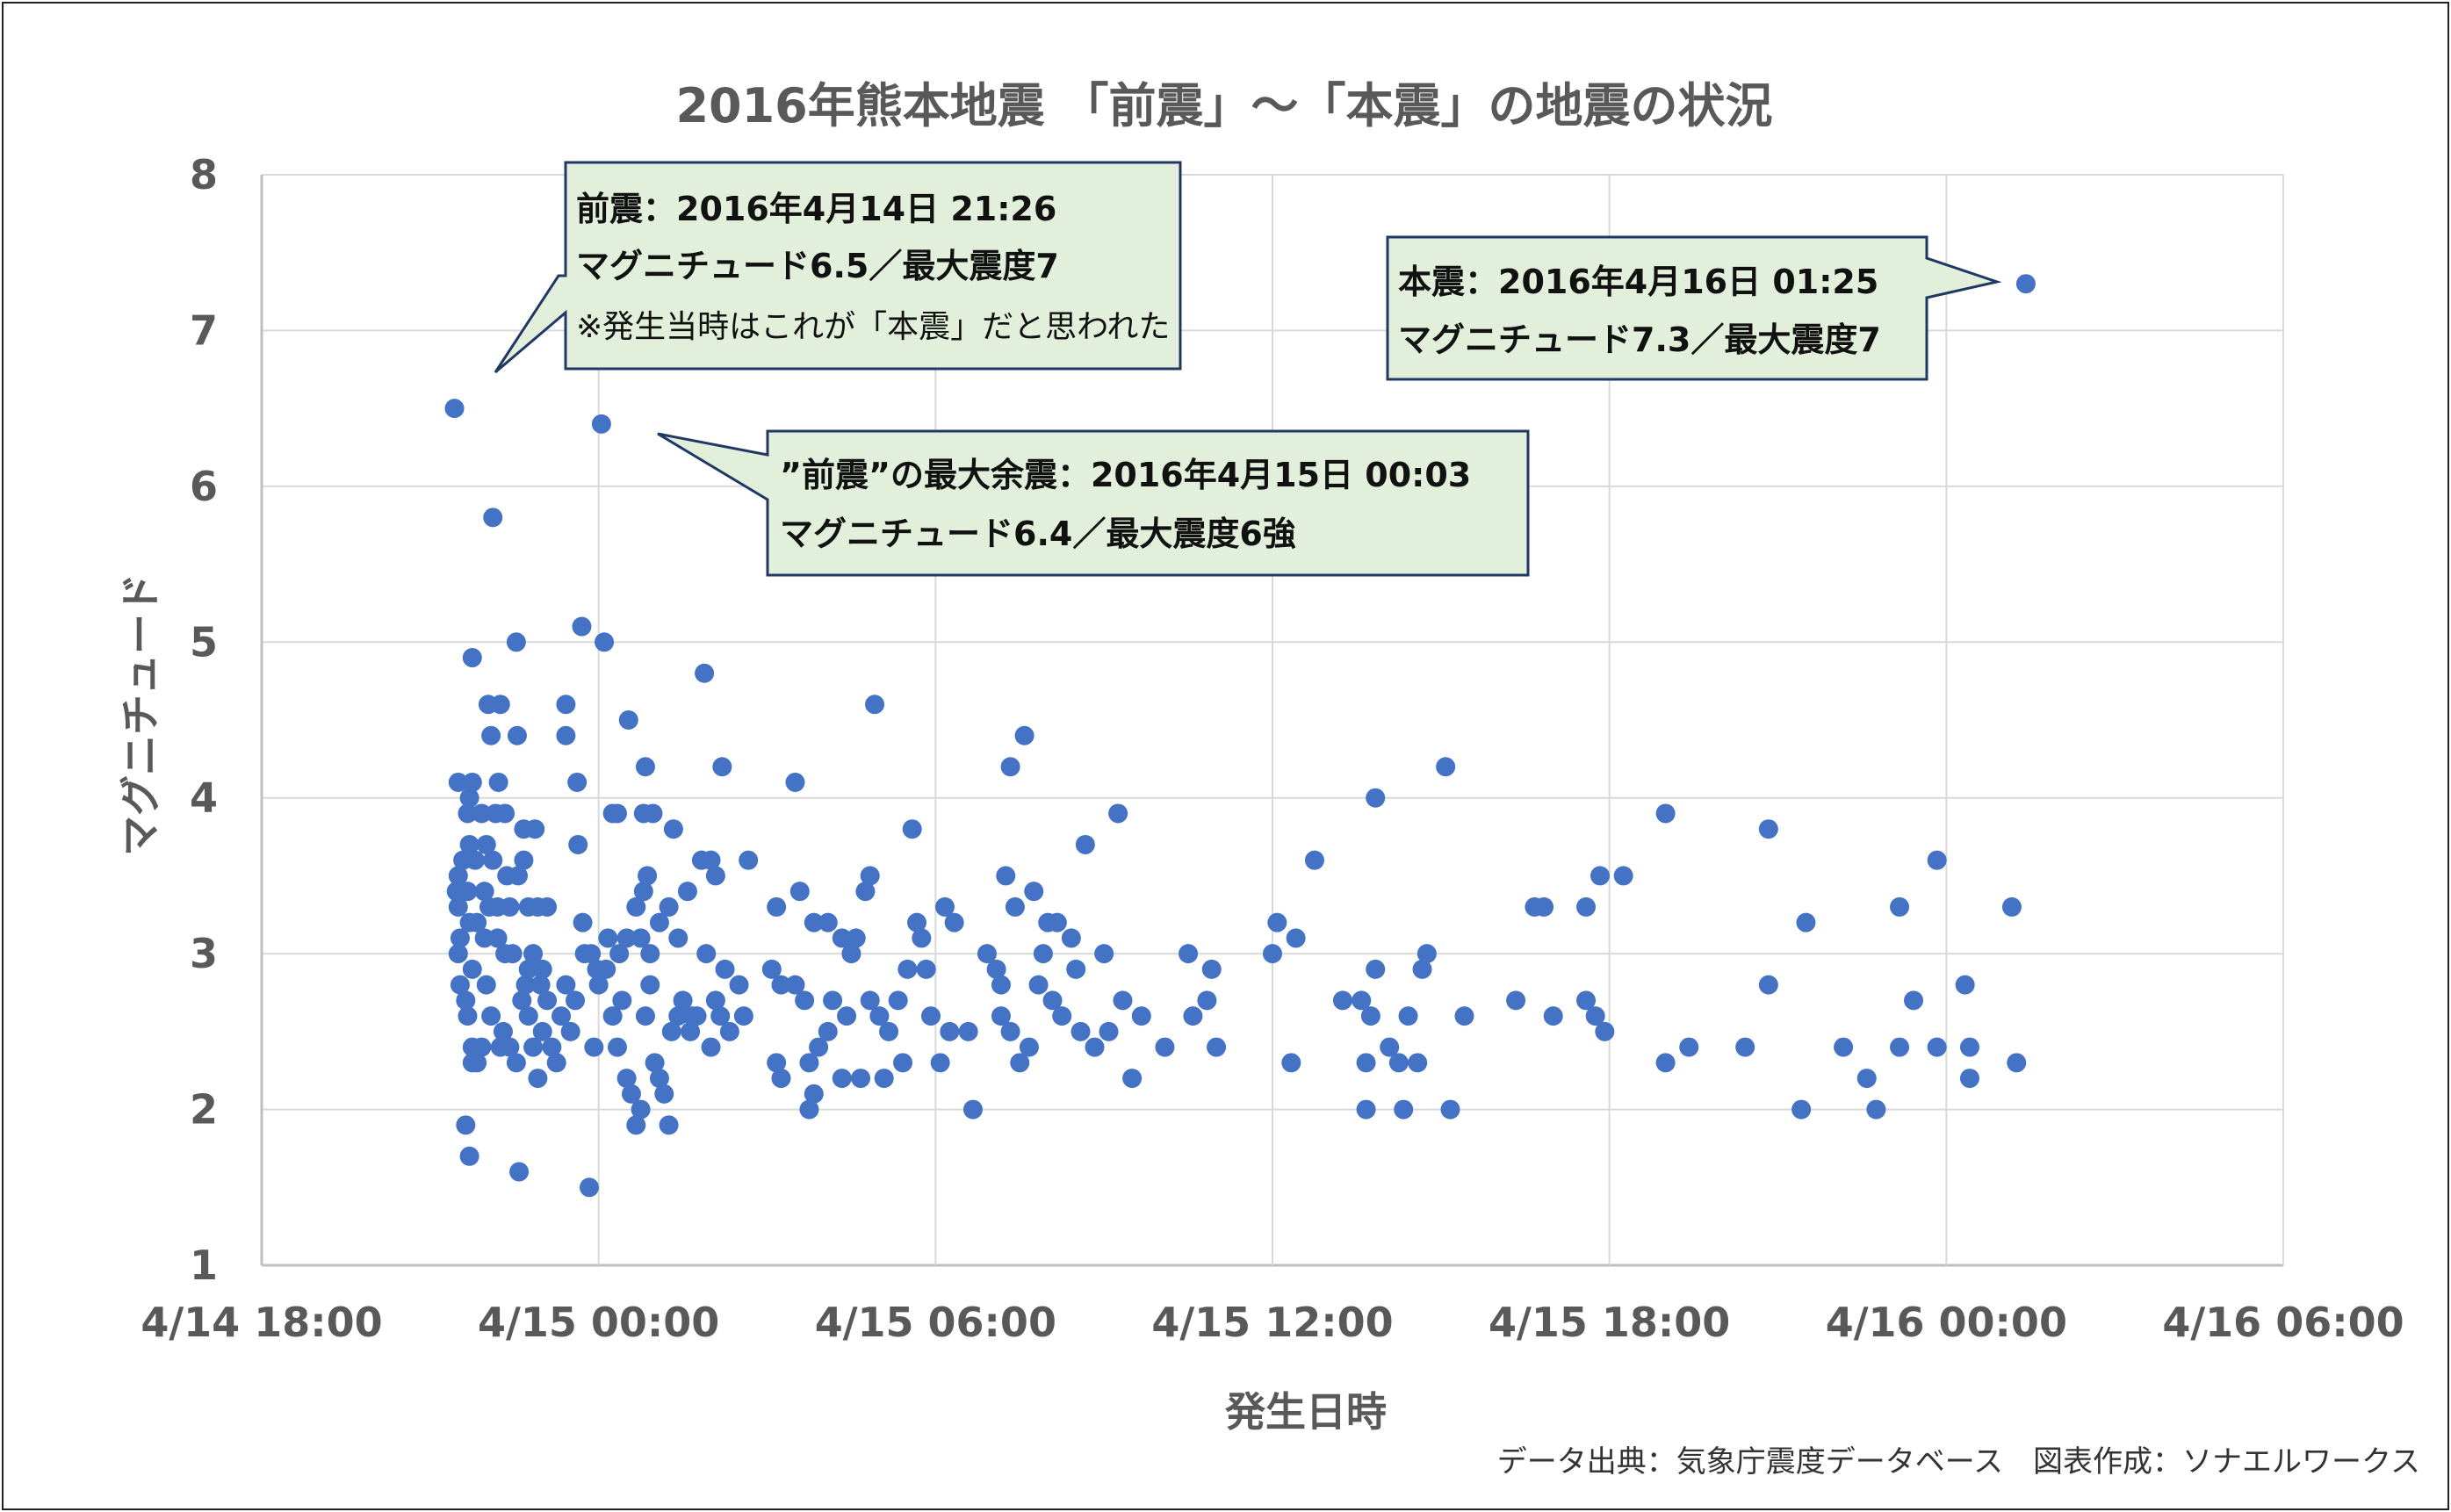 The image size is (2451, 1512). What do you see at coordinates (204, 1265) in the screenshot?
I see `y-tick-label: 1` at bounding box center [204, 1265].